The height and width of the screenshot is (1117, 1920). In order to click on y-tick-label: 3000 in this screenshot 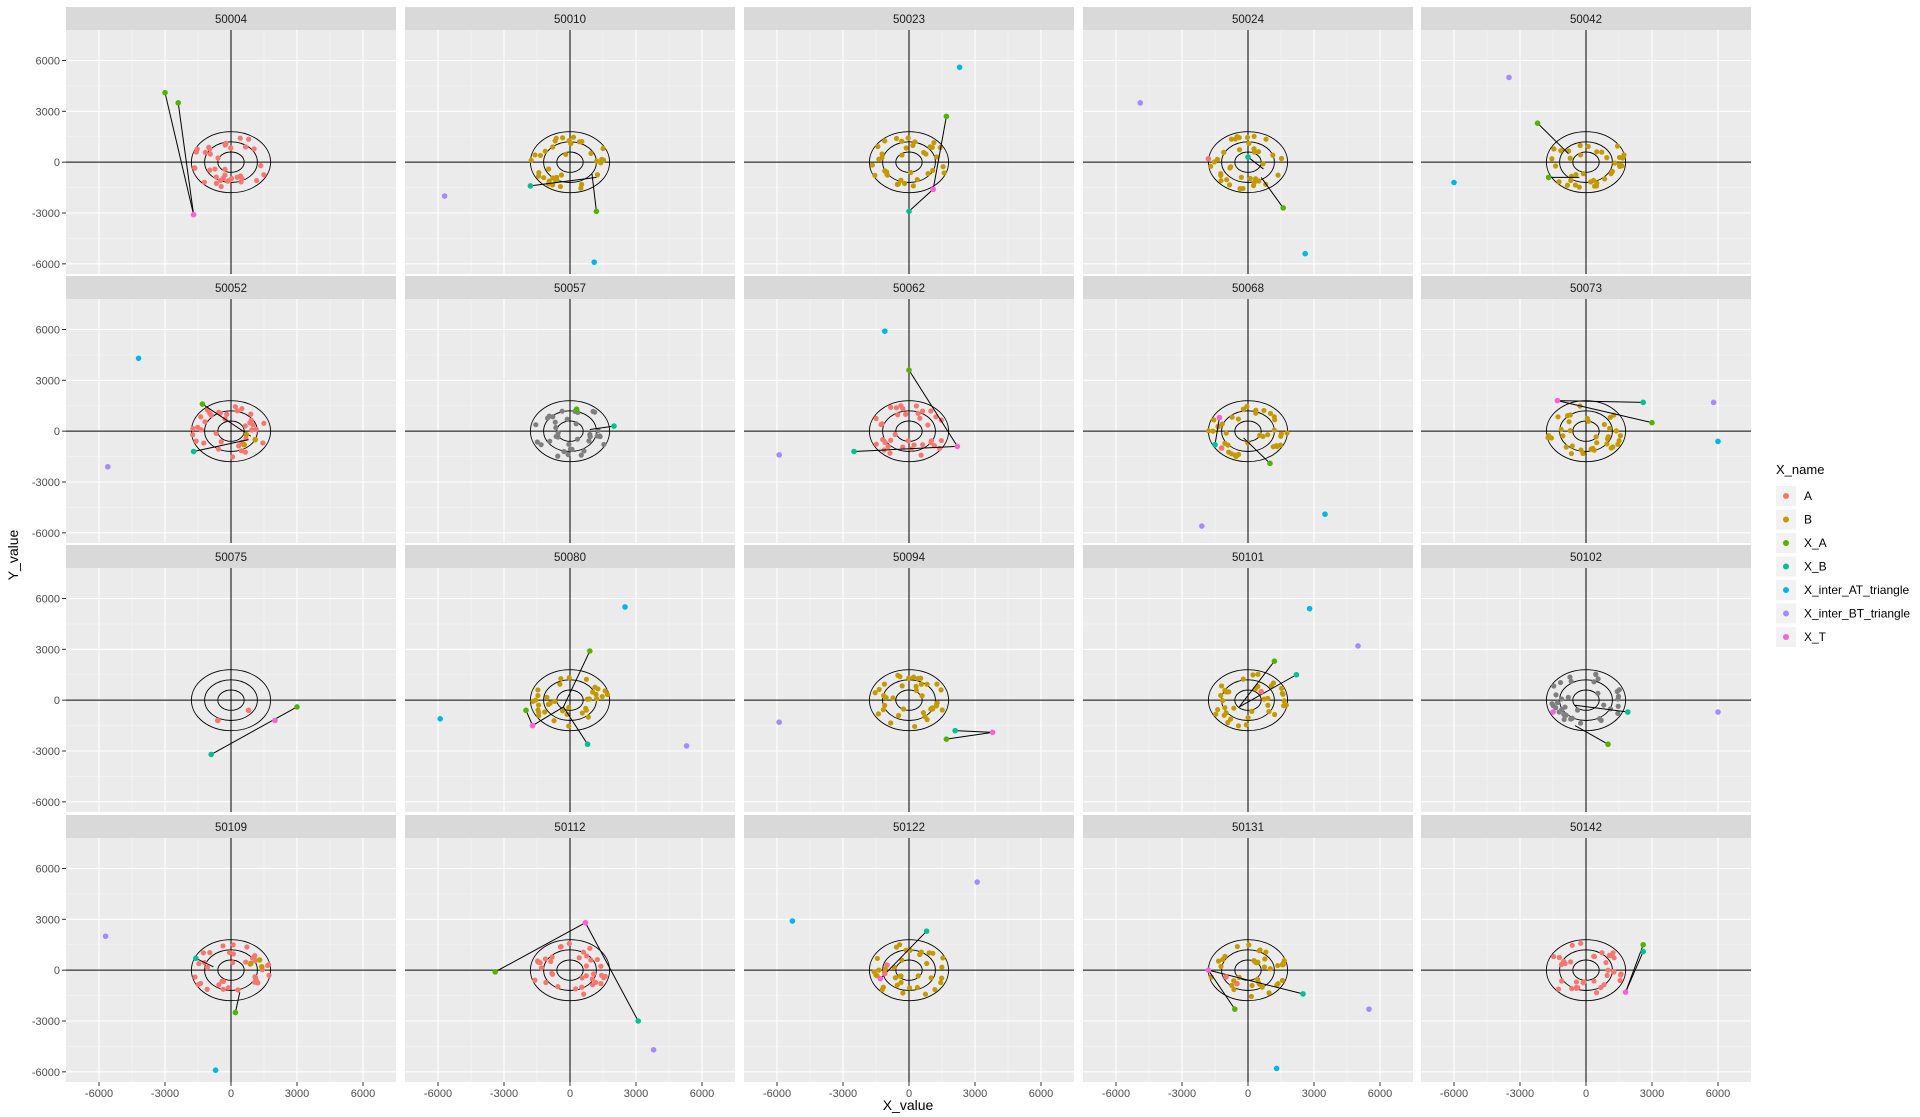, I will do `click(48, 112)`.